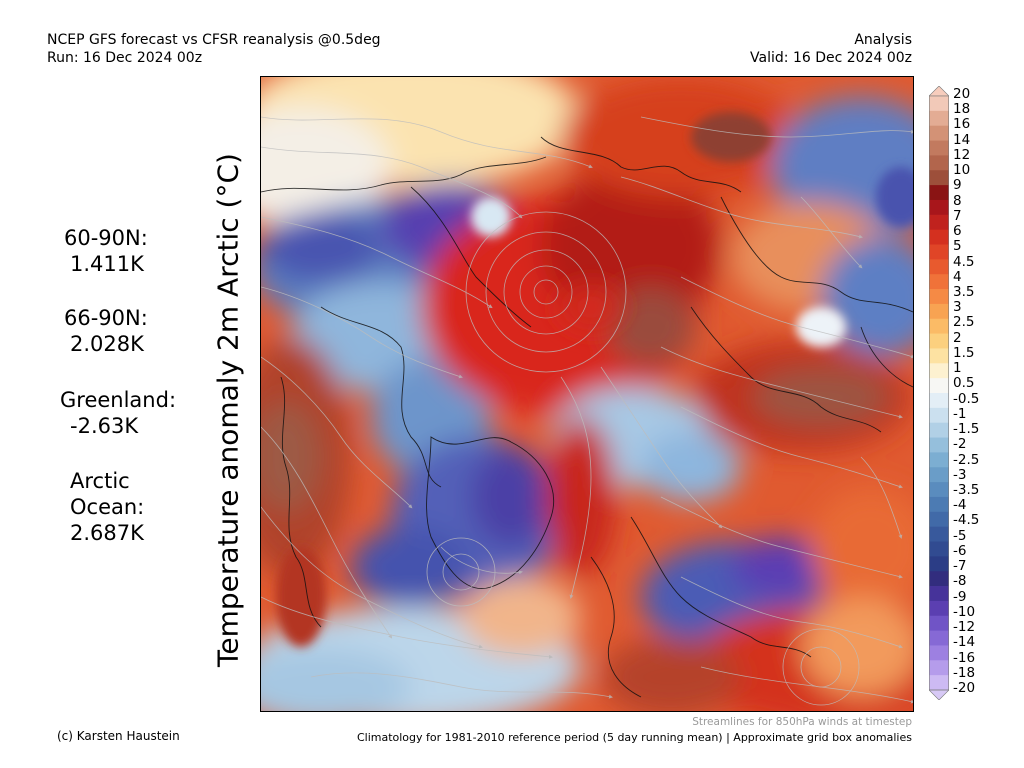 This screenshot has width=1024, height=768. Describe the element at coordinates (957, 231) in the screenshot. I see `colorbar-tick-label: 6` at that location.